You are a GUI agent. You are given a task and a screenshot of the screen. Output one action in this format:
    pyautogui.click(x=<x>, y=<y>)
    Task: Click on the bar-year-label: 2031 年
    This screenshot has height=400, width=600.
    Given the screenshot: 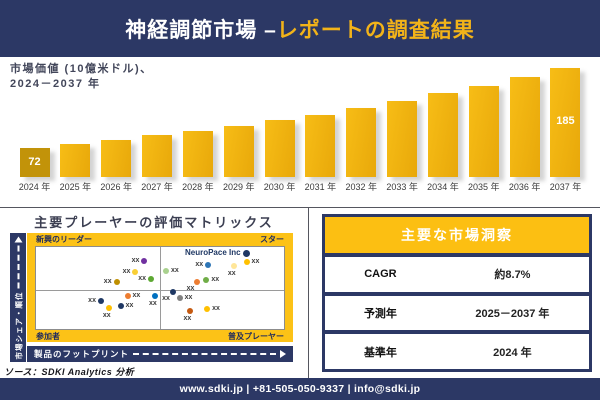 What is the action you would take?
    pyautogui.click(x=320, y=187)
    